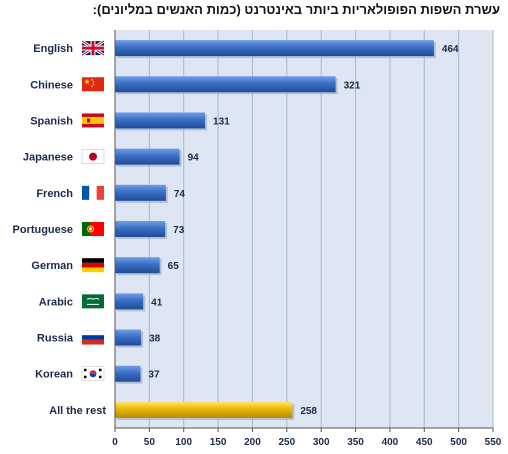 This screenshot has height=454, width=508. What do you see at coordinates (252, 442) in the screenshot?
I see `x-tick-label: 200` at bounding box center [252, 442].